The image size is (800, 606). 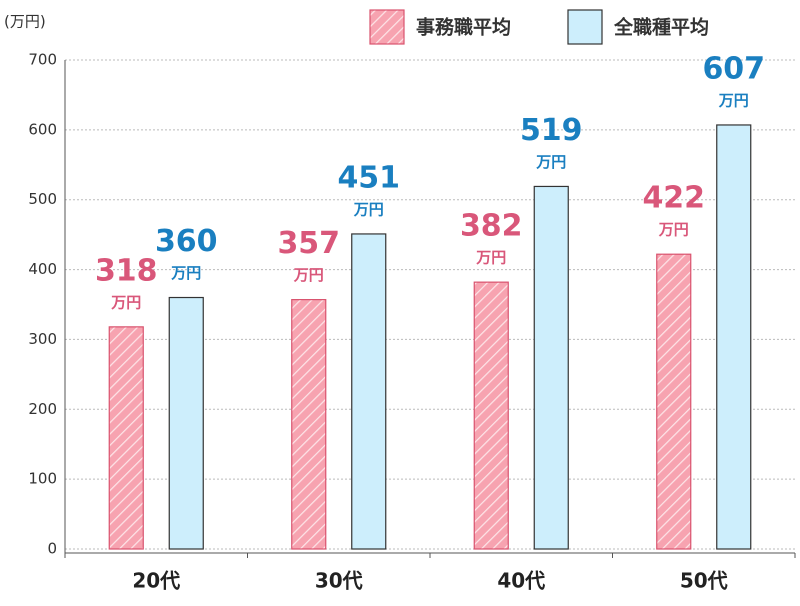 I want to click on x-tick-label: 20代, so click(x=156, y=581).